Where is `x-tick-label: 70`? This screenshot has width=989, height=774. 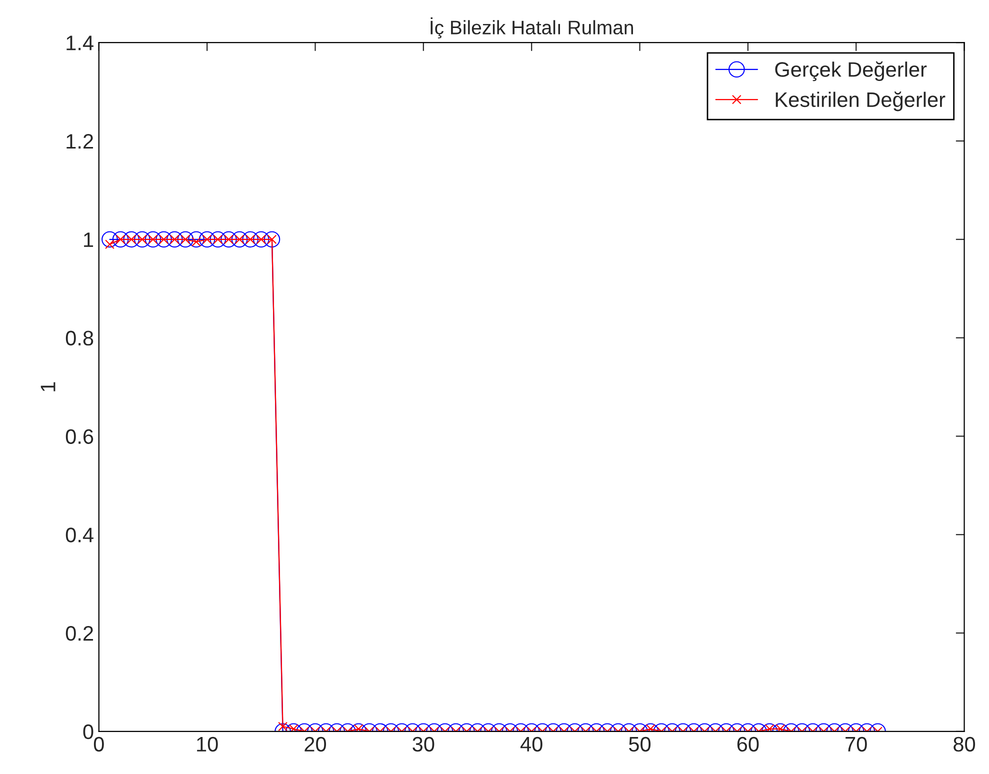
x-tick-label: 70 is located at coordinates (856, 744).